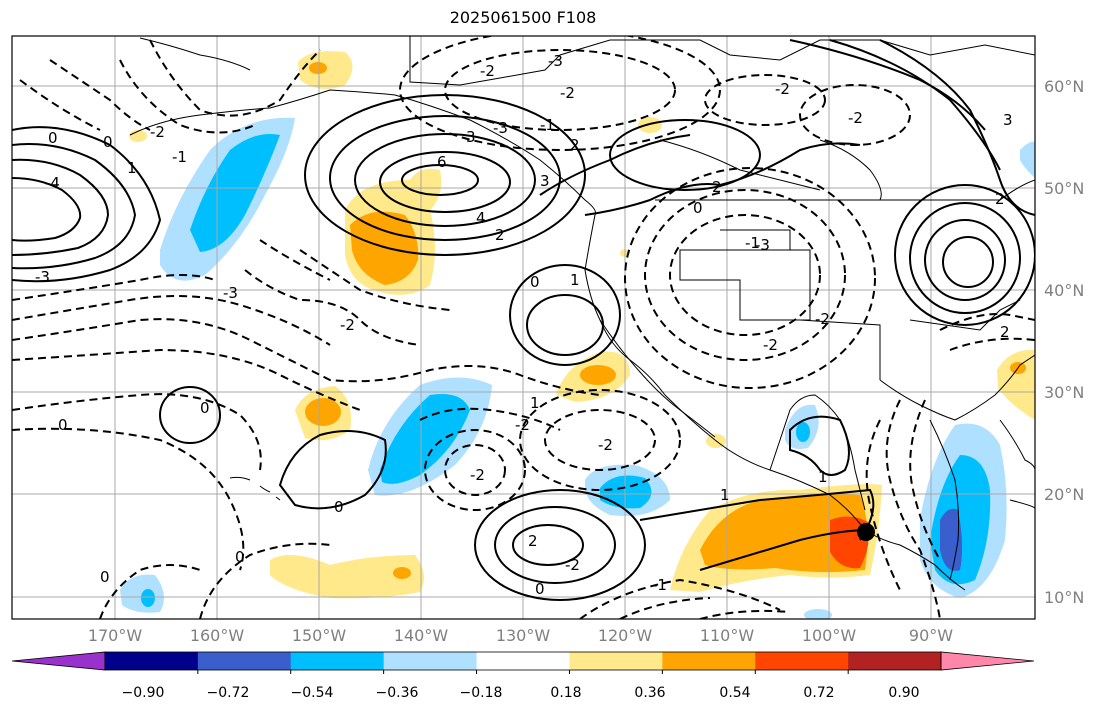  Describe the element at coordinates (931, 635) in the screenshot. I see `lon-label: 90°W` at that location.